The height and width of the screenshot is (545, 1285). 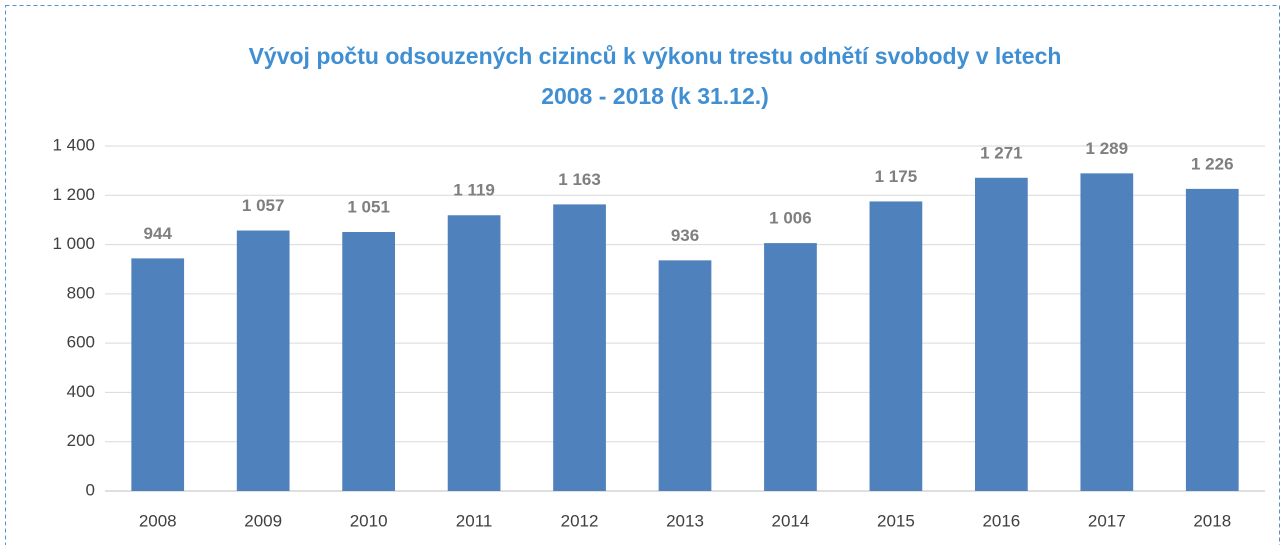 I want to click on x-tick-label: 2011, so click(x=474, y=520).